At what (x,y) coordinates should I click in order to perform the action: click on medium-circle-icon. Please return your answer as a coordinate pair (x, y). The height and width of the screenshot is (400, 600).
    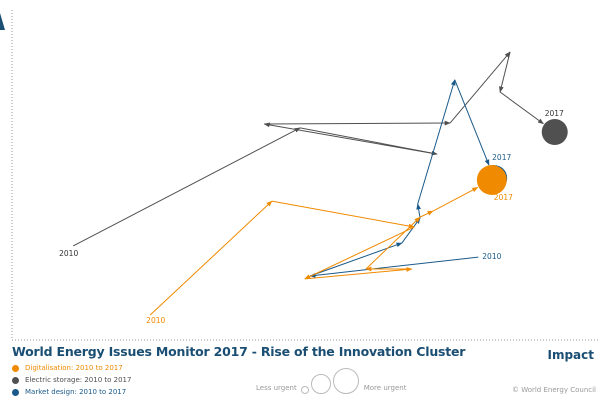
    Looking at the image, I should click on (320, 384).